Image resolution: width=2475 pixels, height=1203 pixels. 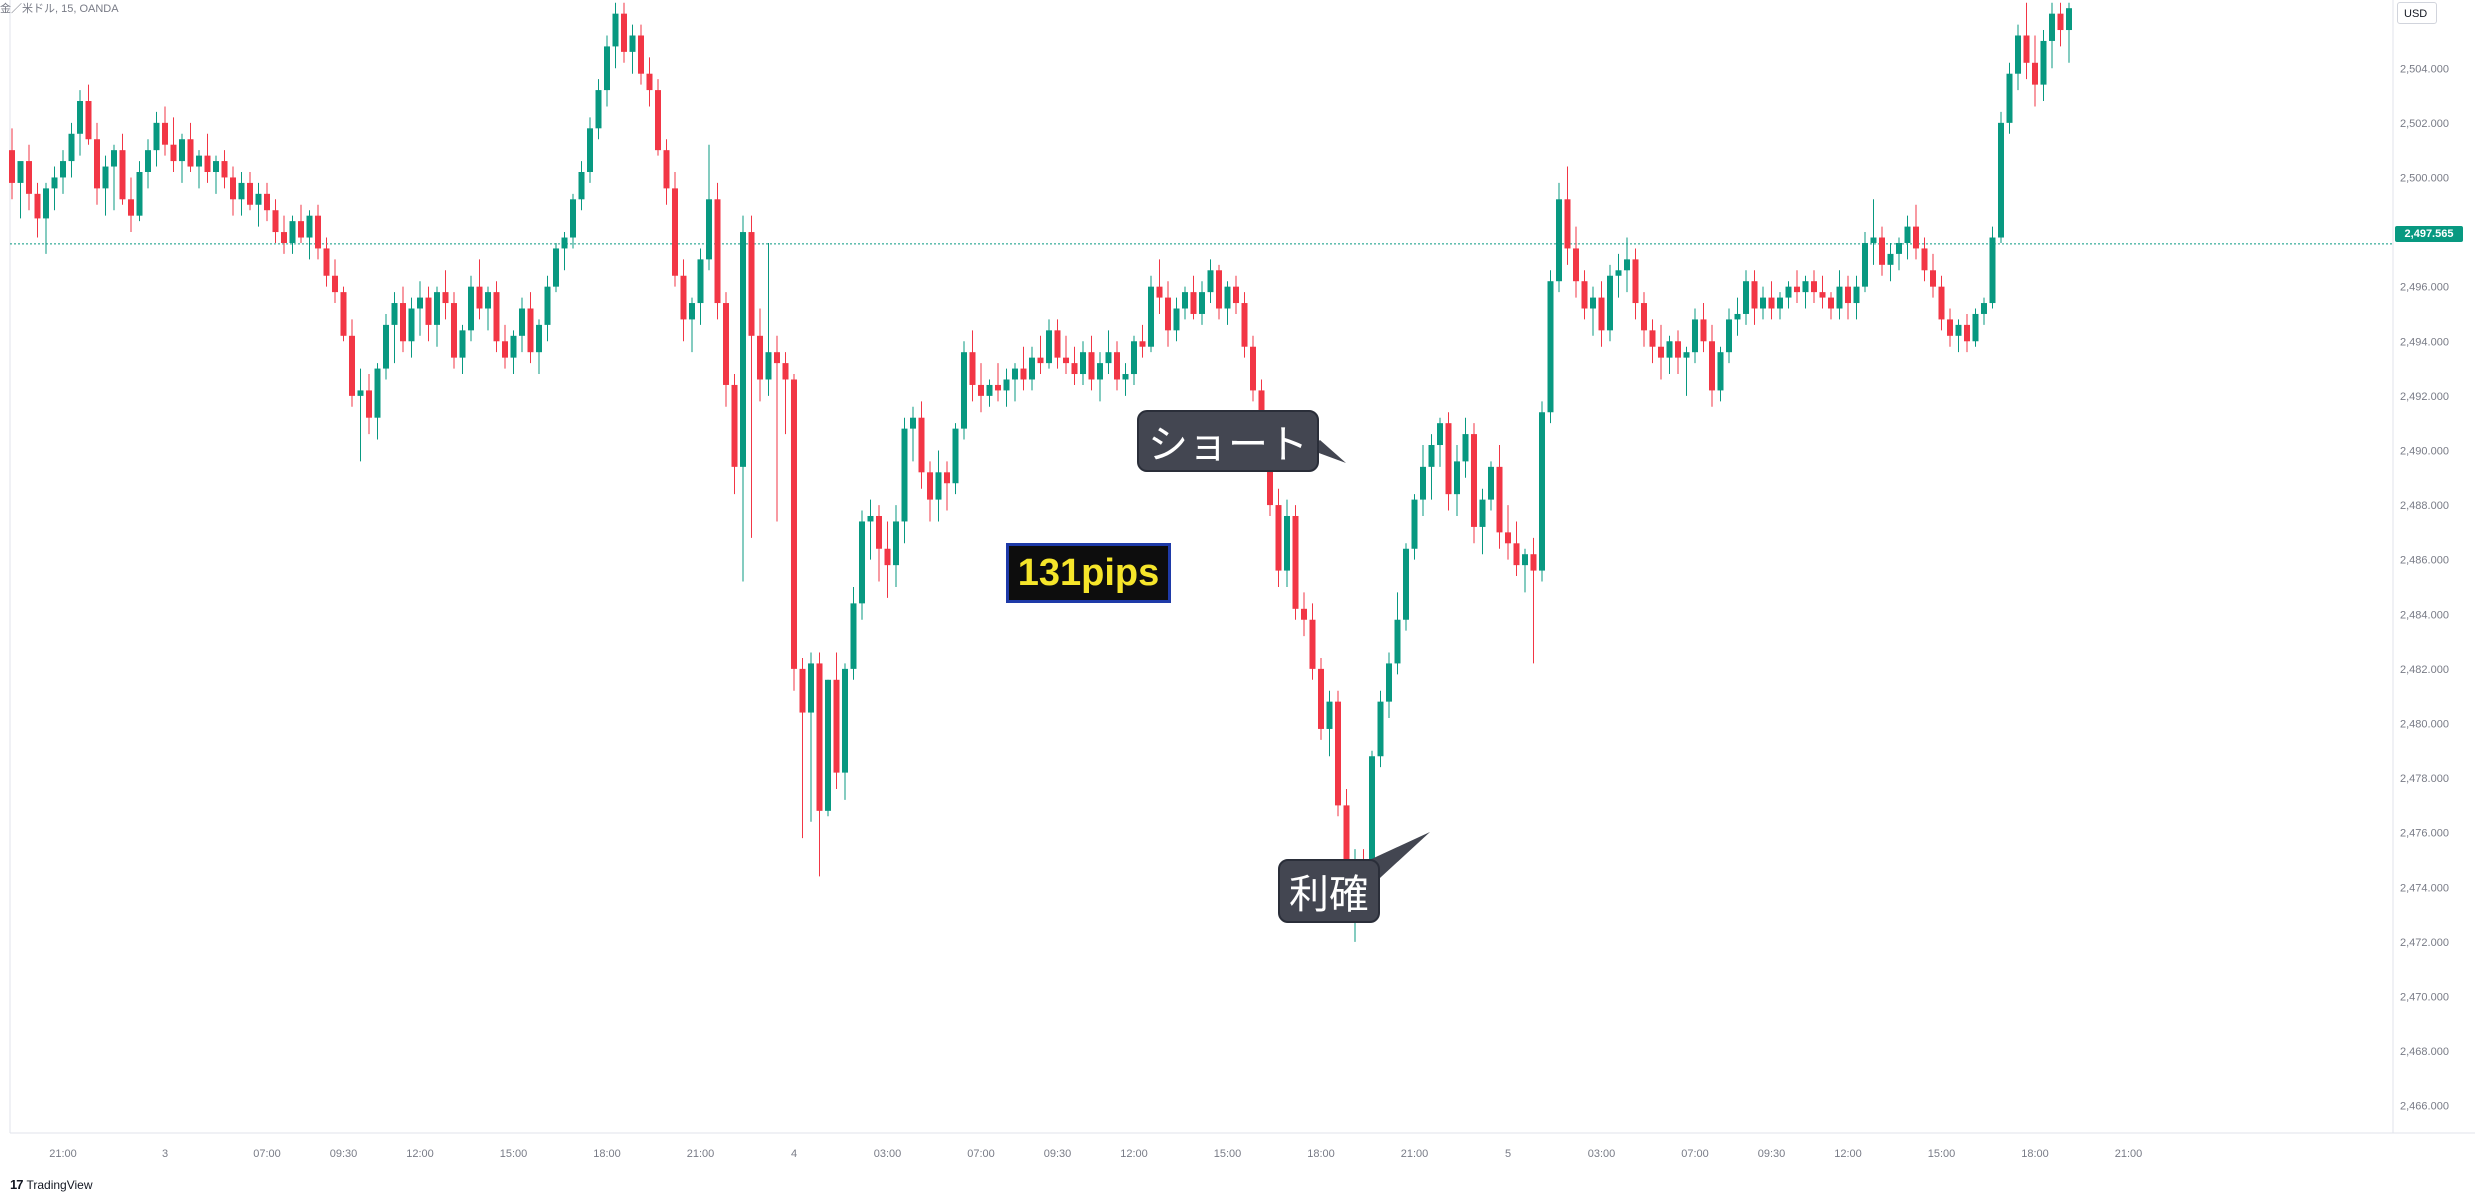 What do you see at coordinates (2424, 615) in the screenshot?
I see `y-tick-label: 2,484.000` at bounding box center [2424, 615].